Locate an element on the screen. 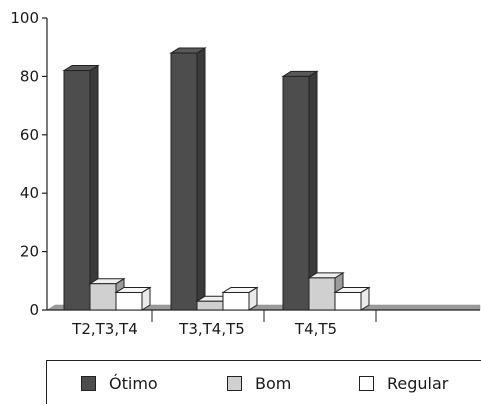 The height and width of the screenshot is (405, 481). y-tick-label: 0 is located at coordinates (34, 310).